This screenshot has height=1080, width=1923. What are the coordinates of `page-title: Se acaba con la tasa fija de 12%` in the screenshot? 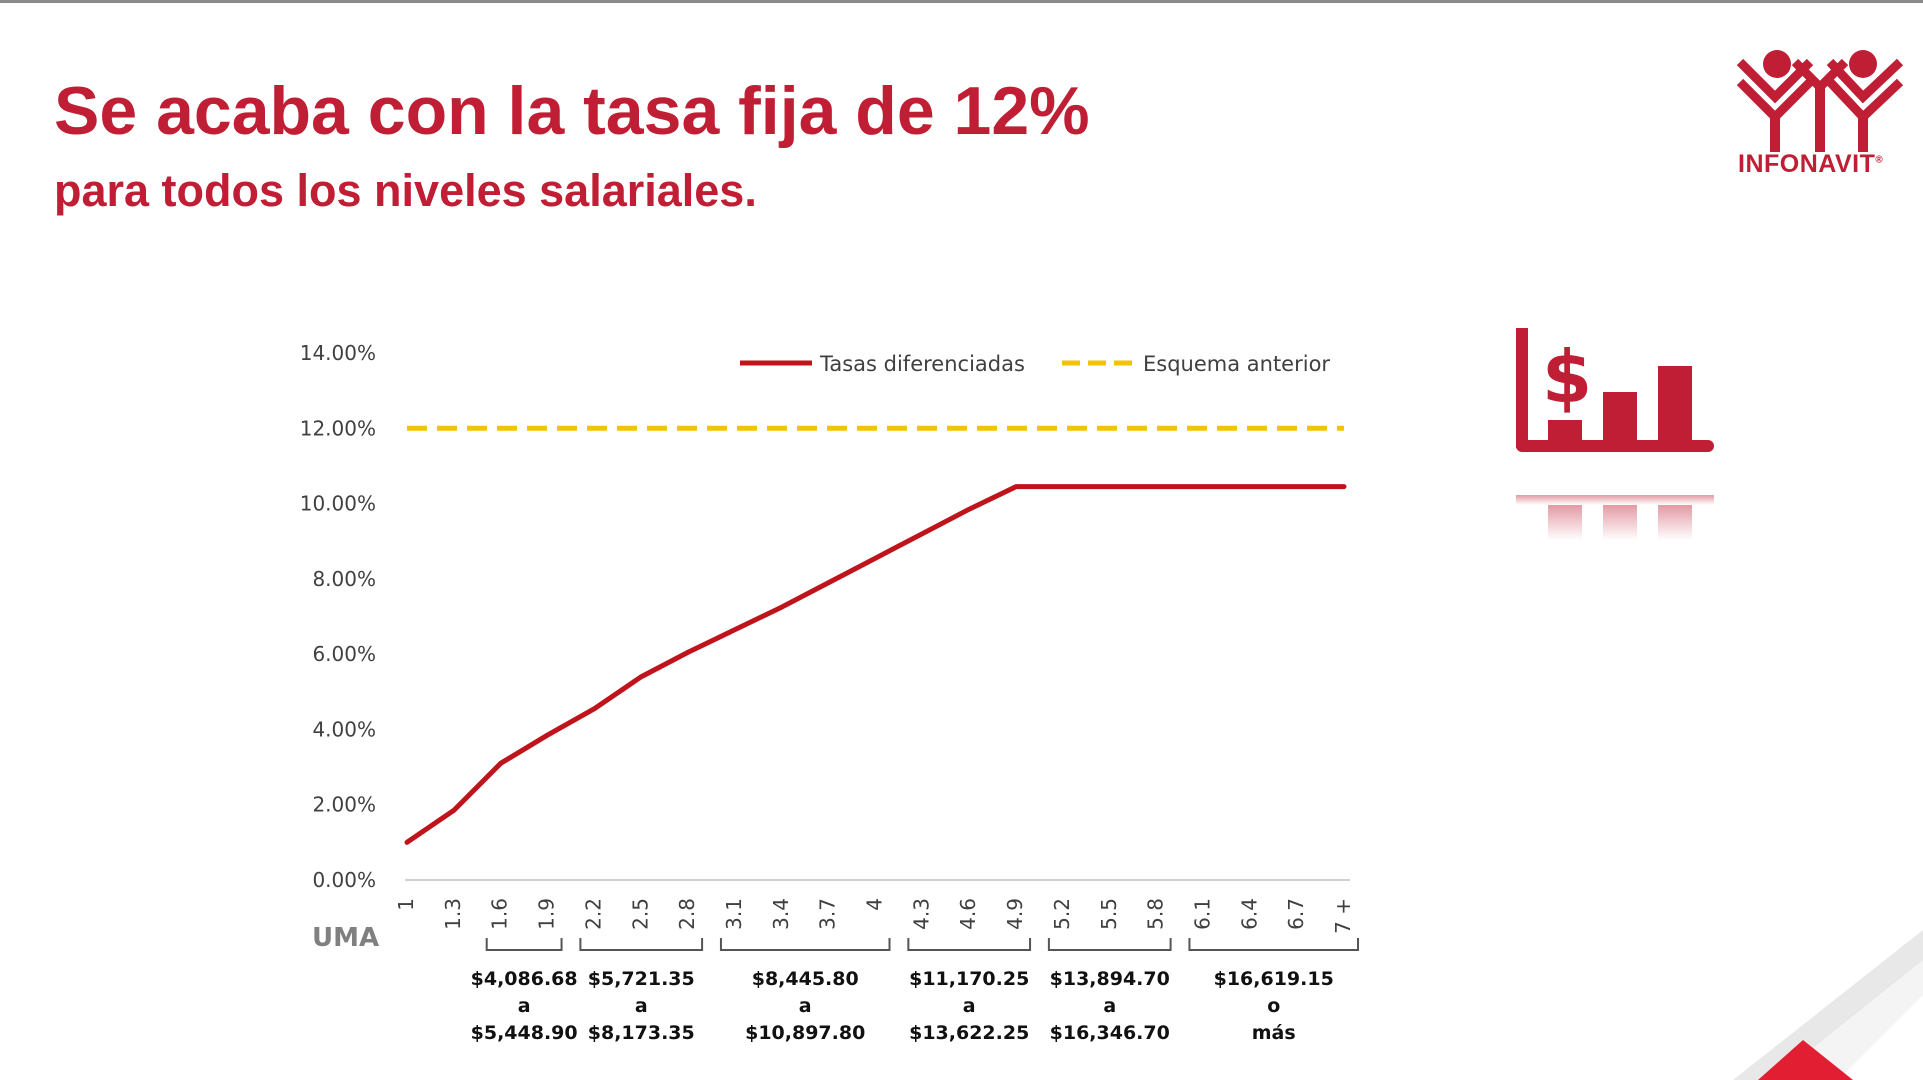 It's located at (572, 111).